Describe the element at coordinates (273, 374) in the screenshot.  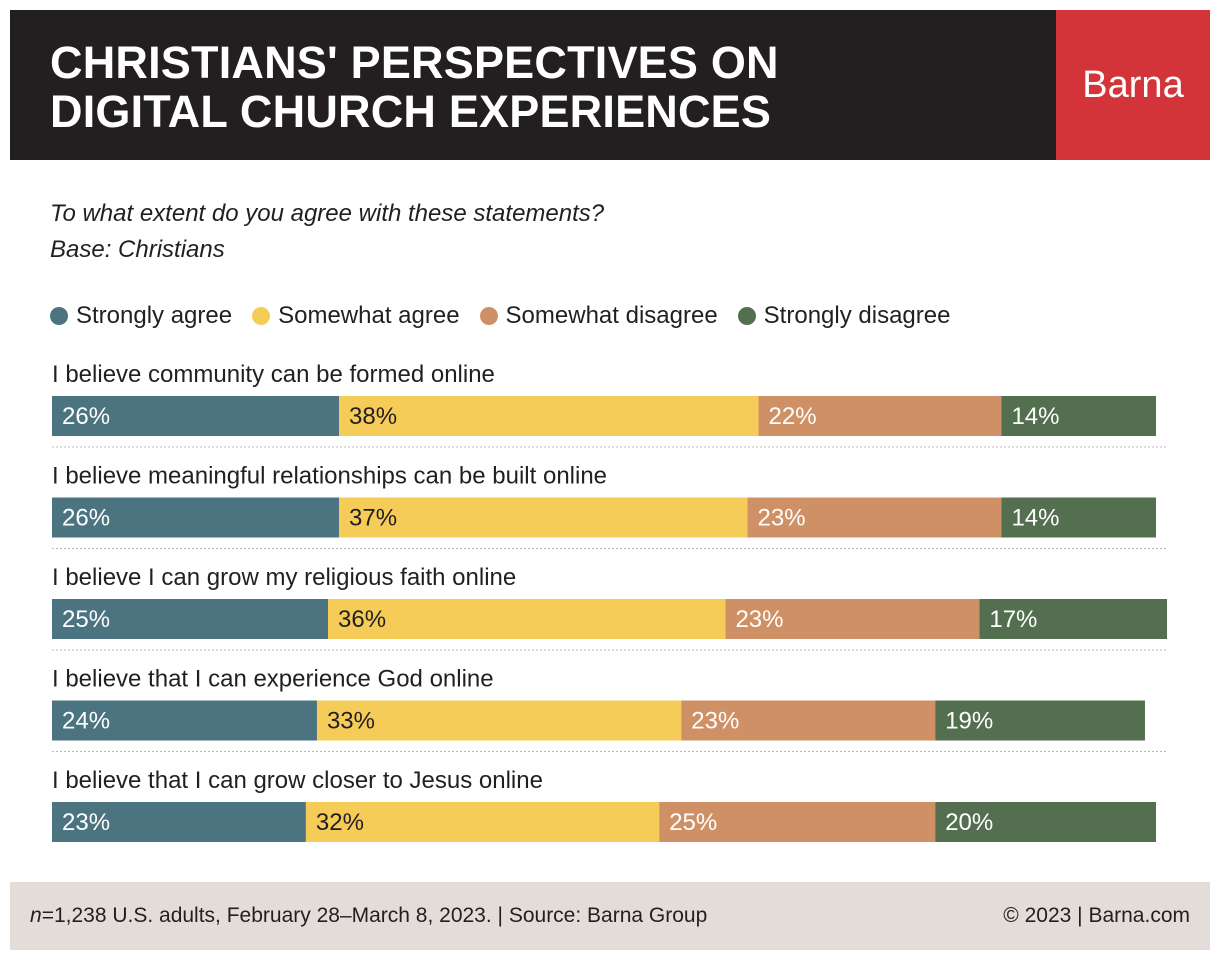
I see `category-label: I believe community can be formed online` at that location.